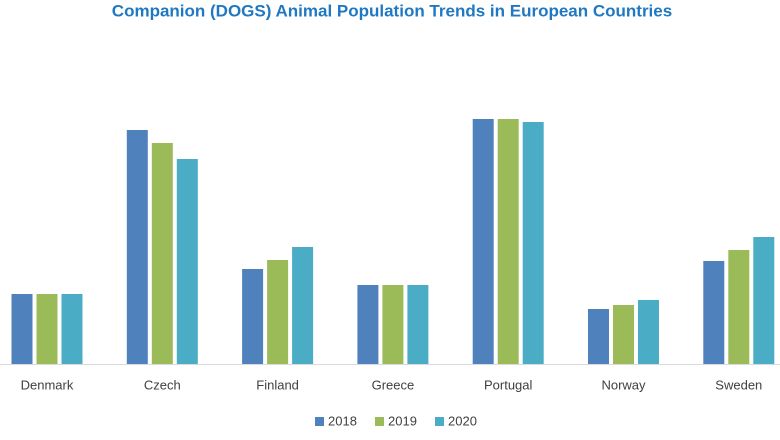 The width and height of the screenshot is (780, 440). What do you see at coordinates (402, 420) in the screenshot?
I see `legend-label: 2019` at bounding box center [402, 420].